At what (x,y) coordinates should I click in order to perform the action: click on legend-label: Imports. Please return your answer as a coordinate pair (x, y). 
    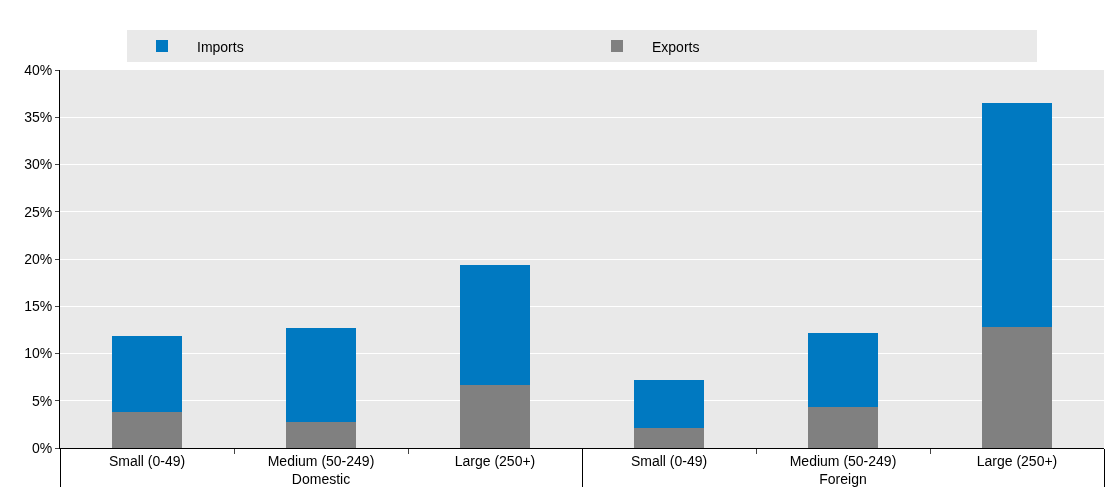
    Looking at the image, I should click on (220, 46).